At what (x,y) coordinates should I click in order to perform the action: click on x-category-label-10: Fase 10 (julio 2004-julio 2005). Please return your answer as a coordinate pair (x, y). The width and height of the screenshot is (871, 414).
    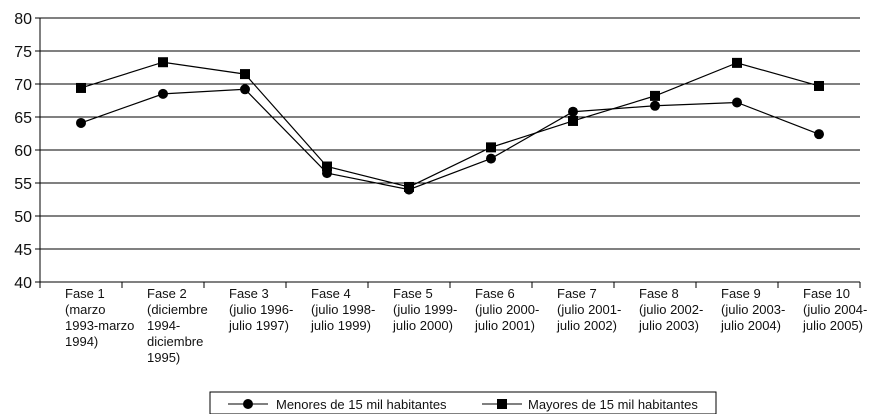
    Looking at the image, I should click on (834, 309).